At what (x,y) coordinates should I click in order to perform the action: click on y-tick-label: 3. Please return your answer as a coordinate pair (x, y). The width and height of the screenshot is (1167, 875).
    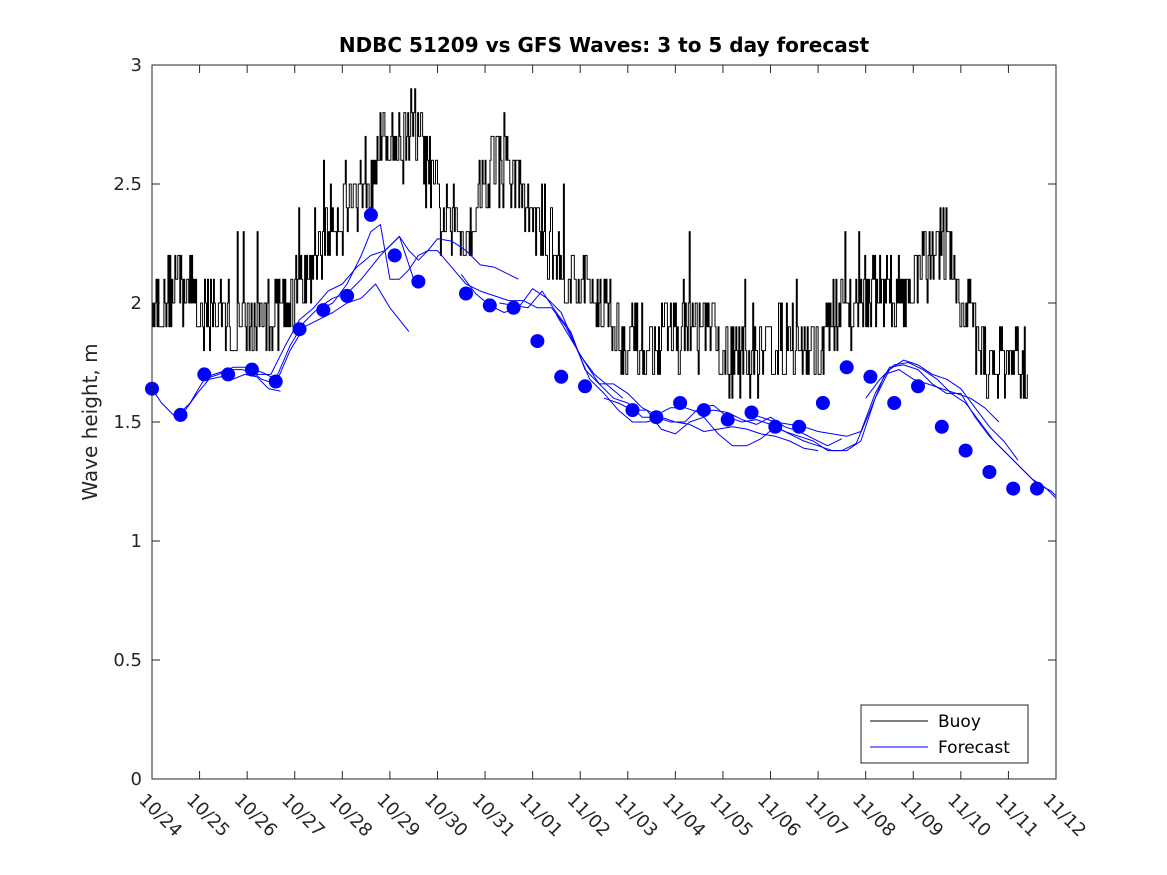
    Looking at the image, I should click on (136, 65).